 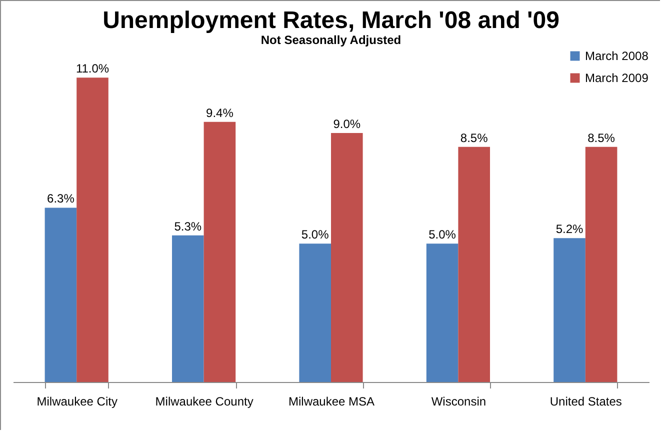 I want to click on data-label: 5.3%, so click(x=188, y=226).